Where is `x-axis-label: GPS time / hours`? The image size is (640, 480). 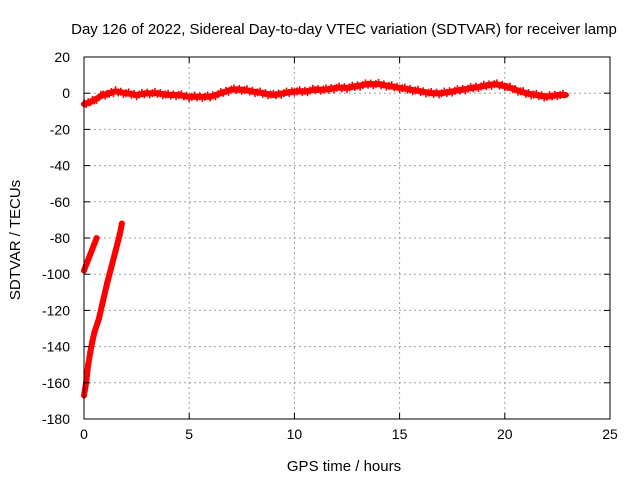 x-axis-label: GPS time / hours is located at coordinates (344, 466).